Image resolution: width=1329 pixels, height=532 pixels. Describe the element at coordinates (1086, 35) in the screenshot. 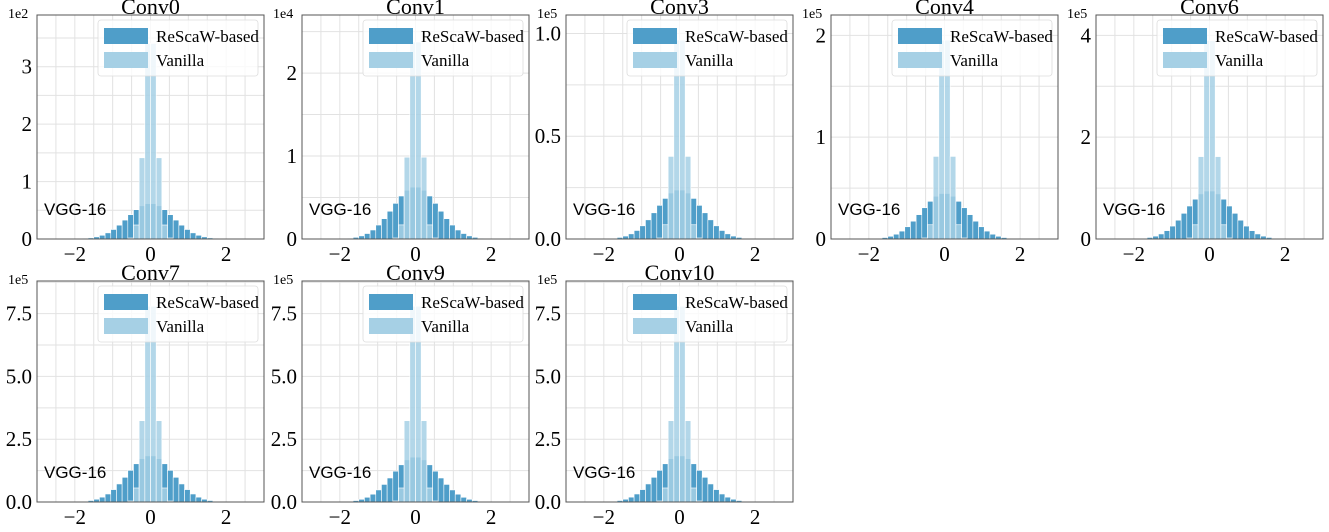

I see `y-tick-label: 4` at that location.